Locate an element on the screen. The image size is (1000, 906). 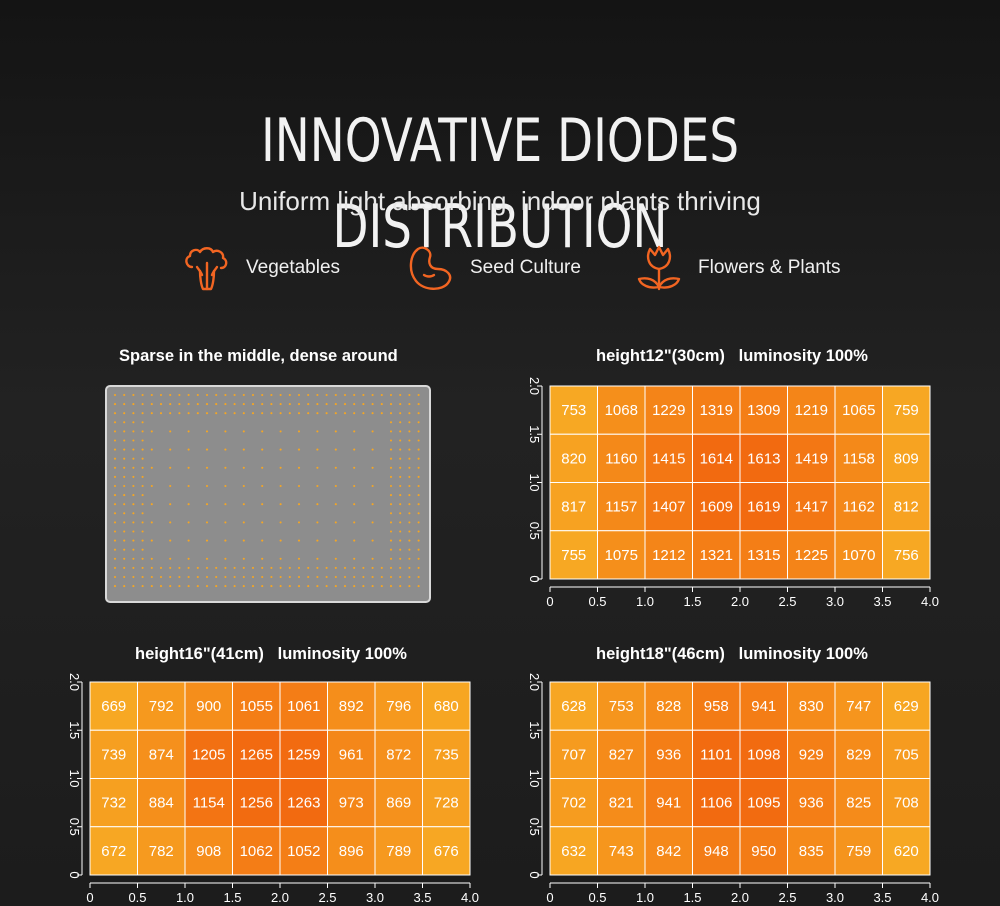
cell-value-label: 782 is located at coordinates (161, 851).